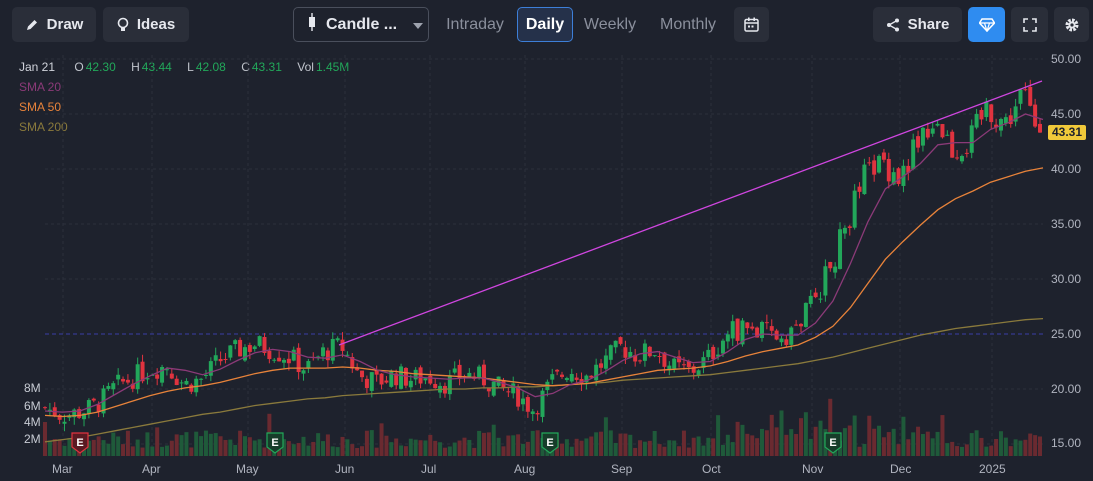  What do you see at coordinates (275, 443) in the screenshot?
I see `earnings-marker-may` at bounding box center [275, 443].